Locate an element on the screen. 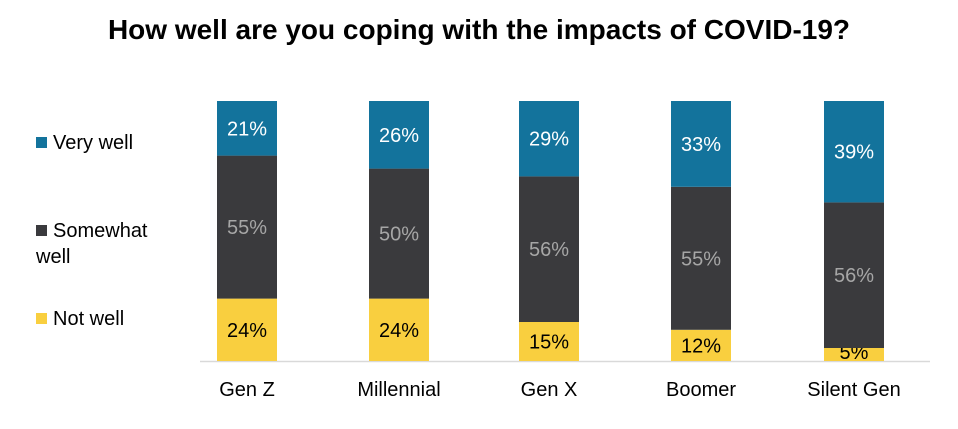  x-tick-label: Silent Gen is located at coordinates (853, 390).